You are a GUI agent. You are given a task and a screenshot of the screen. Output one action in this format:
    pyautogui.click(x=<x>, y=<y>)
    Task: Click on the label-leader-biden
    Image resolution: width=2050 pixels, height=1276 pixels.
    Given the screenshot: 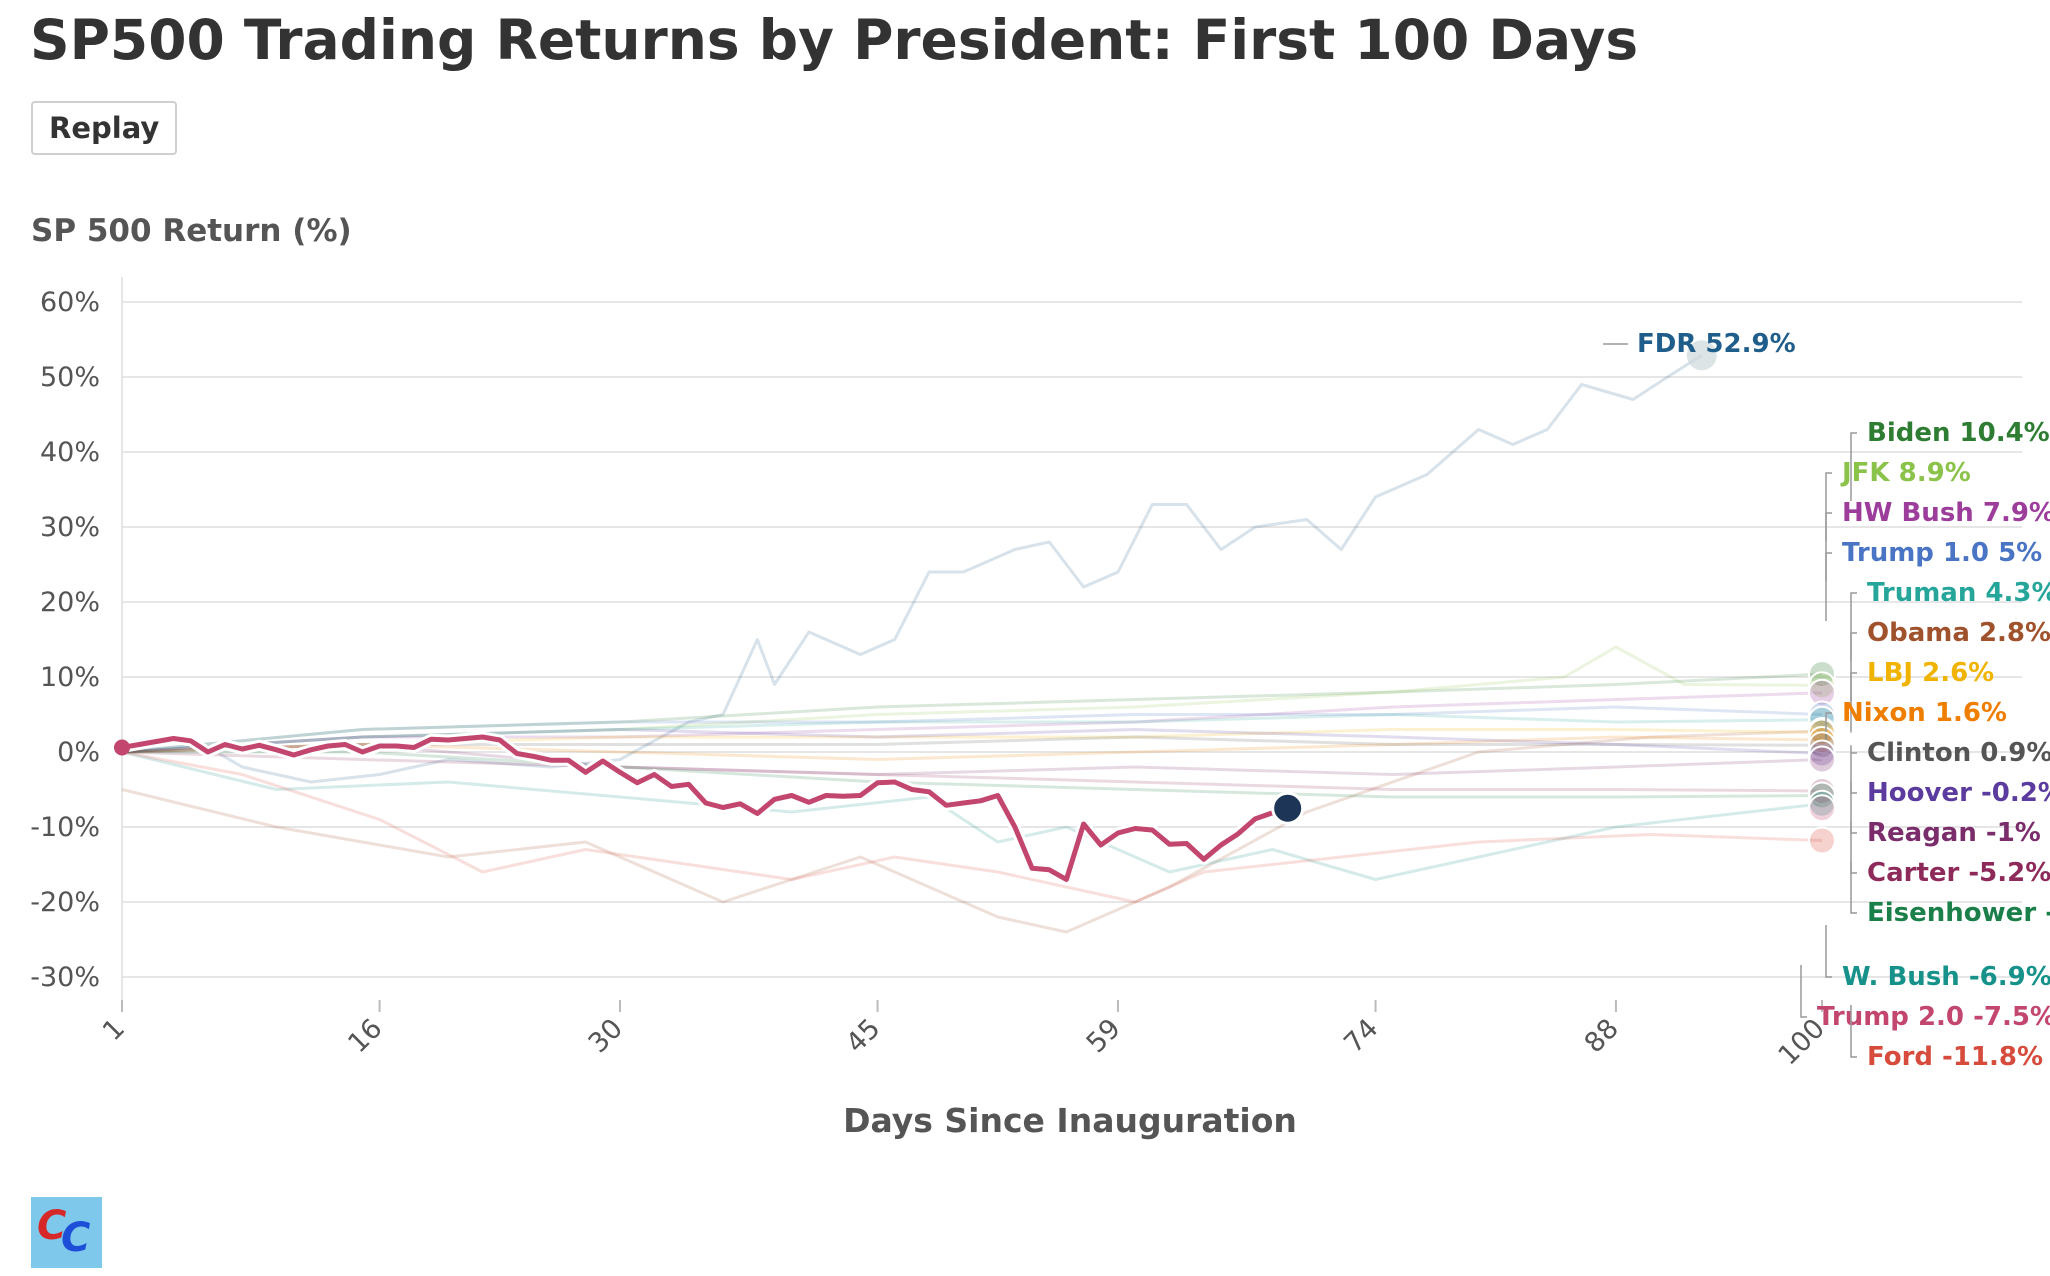 What is the action you would take?
    pyautogui.click(x=1853, y=466)
    